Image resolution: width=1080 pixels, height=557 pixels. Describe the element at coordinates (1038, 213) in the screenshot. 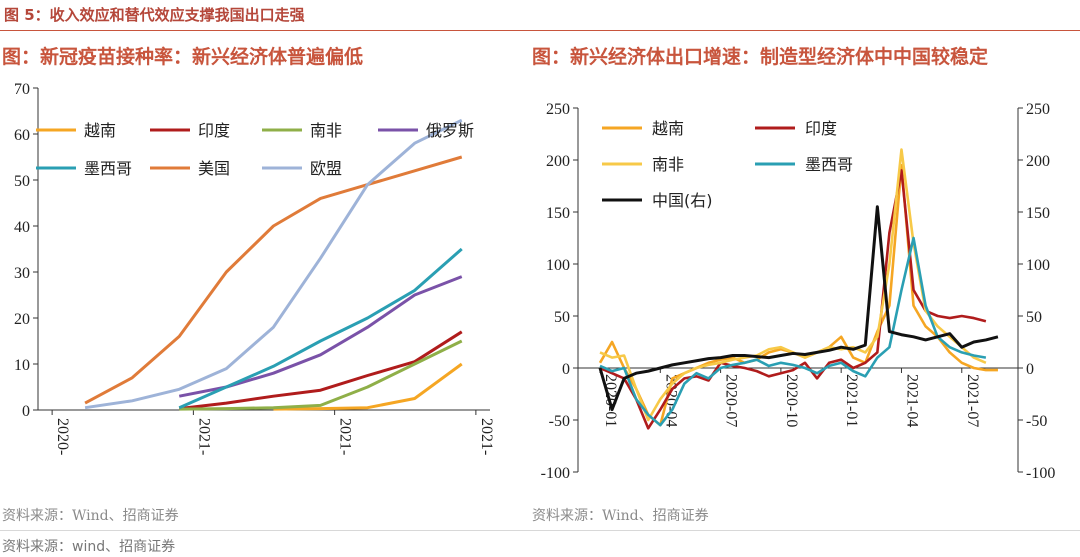

I see `right-y2-tick-label: 150` at that location.